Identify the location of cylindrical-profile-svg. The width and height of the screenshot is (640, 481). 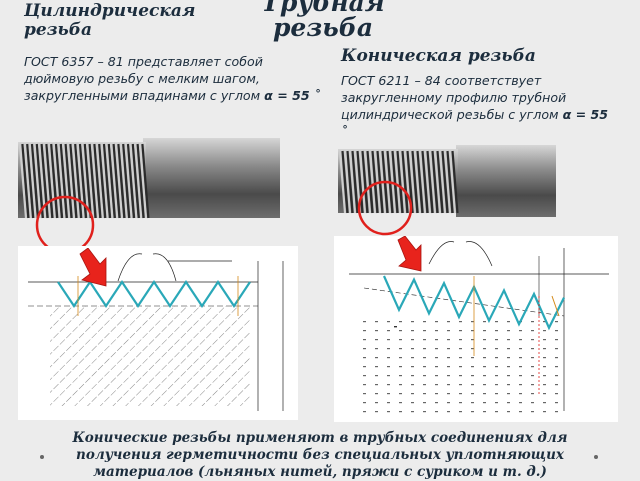
(156, 332).